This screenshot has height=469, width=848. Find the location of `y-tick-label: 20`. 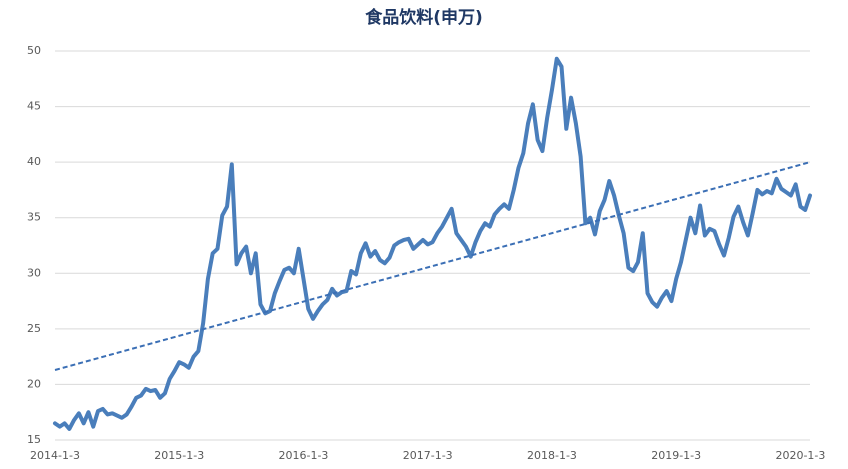

y-tick-label: 20 is located at coordinates (34, 383).